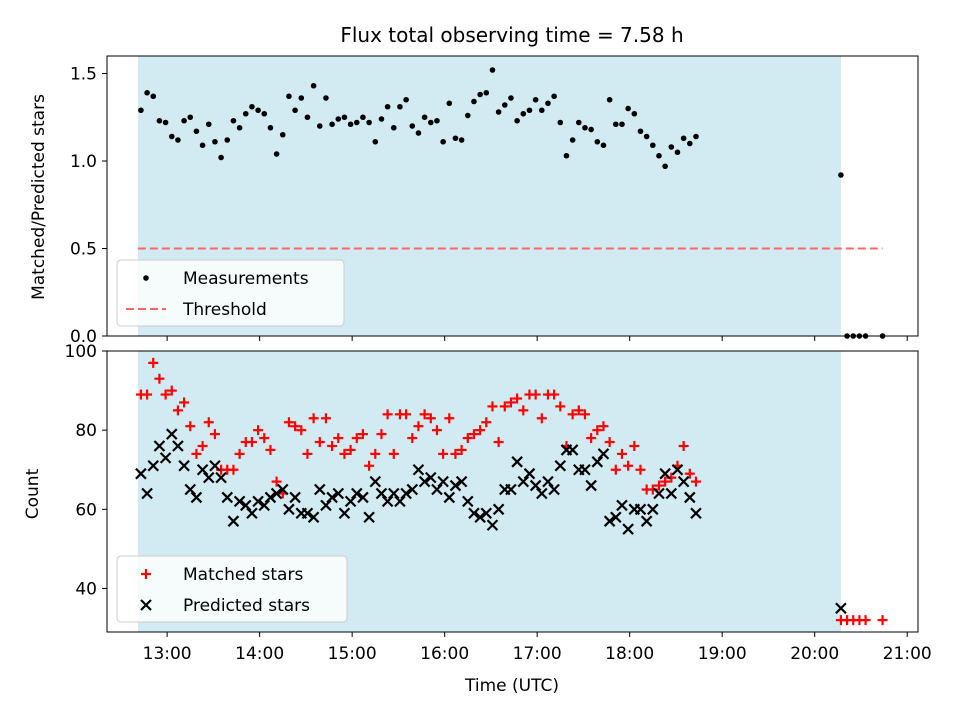 This screenshot has height=720, width=960. Describe the element at coordinates (537, 654) in the screenshot. I see `x-tick-label: 17:00` at that location.